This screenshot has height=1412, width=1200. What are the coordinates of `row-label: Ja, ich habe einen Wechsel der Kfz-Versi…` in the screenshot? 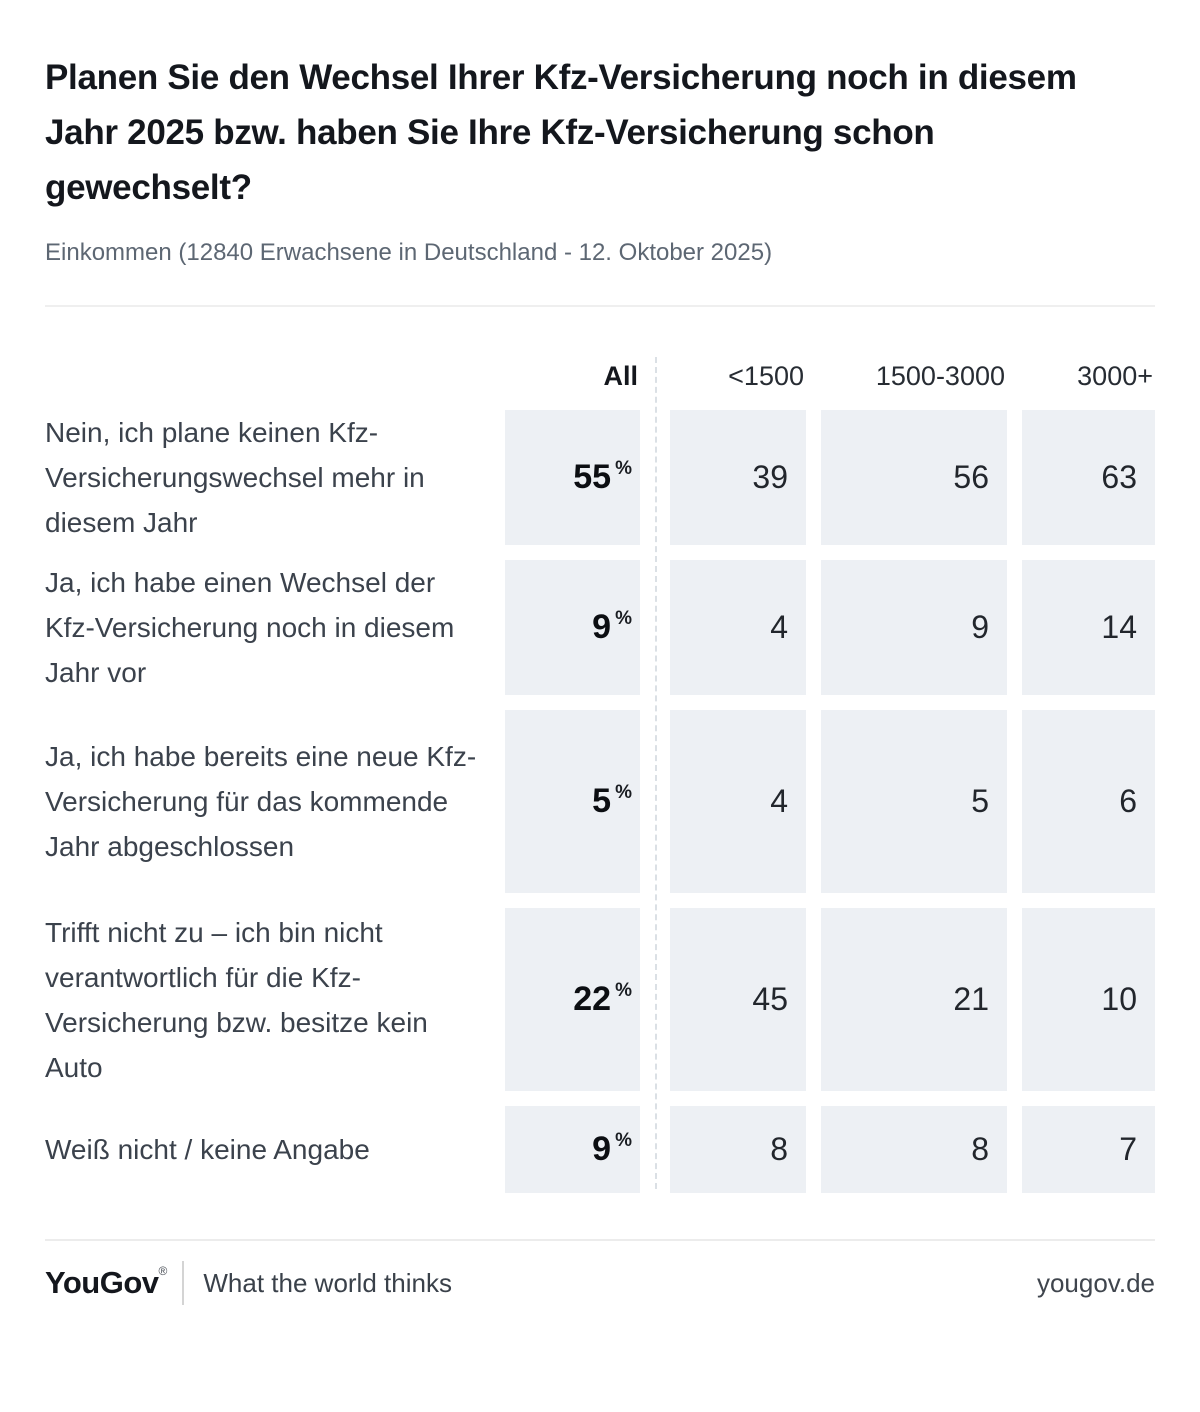 It's located at (250, 627).